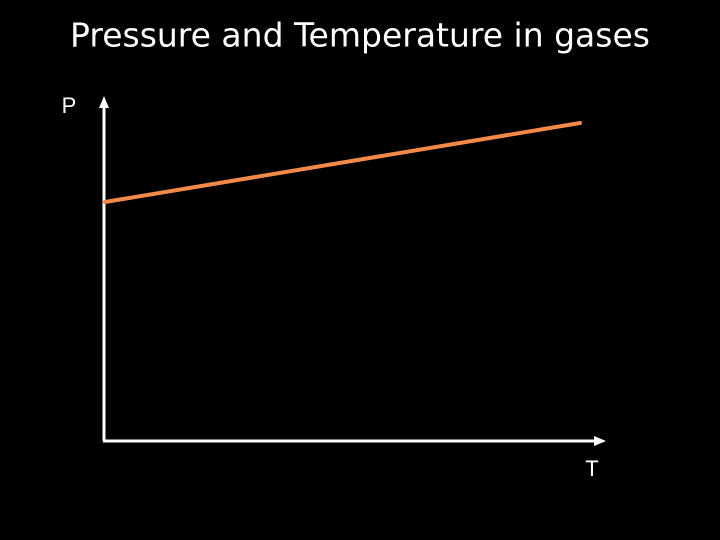  What do you see at coordinates (342, 162) in the screenshot?
I see `pressure-line` at bounding box center [342, 162].